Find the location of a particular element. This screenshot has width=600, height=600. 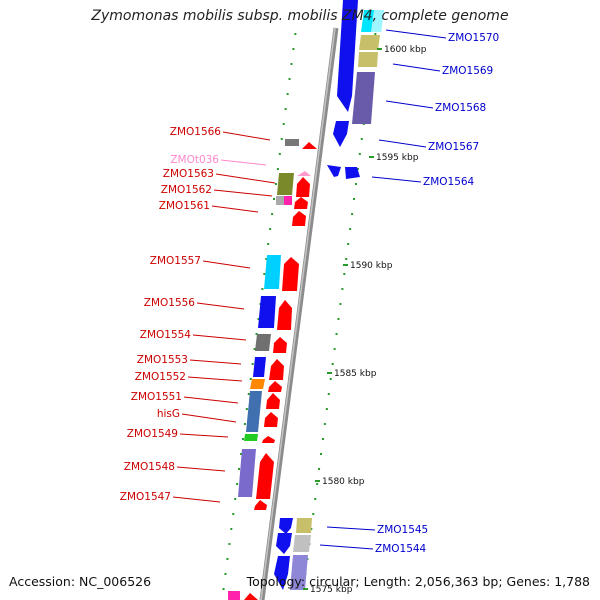

gene-label-ZMO1556: ZMO1556 is located at coordinates (170, 303).